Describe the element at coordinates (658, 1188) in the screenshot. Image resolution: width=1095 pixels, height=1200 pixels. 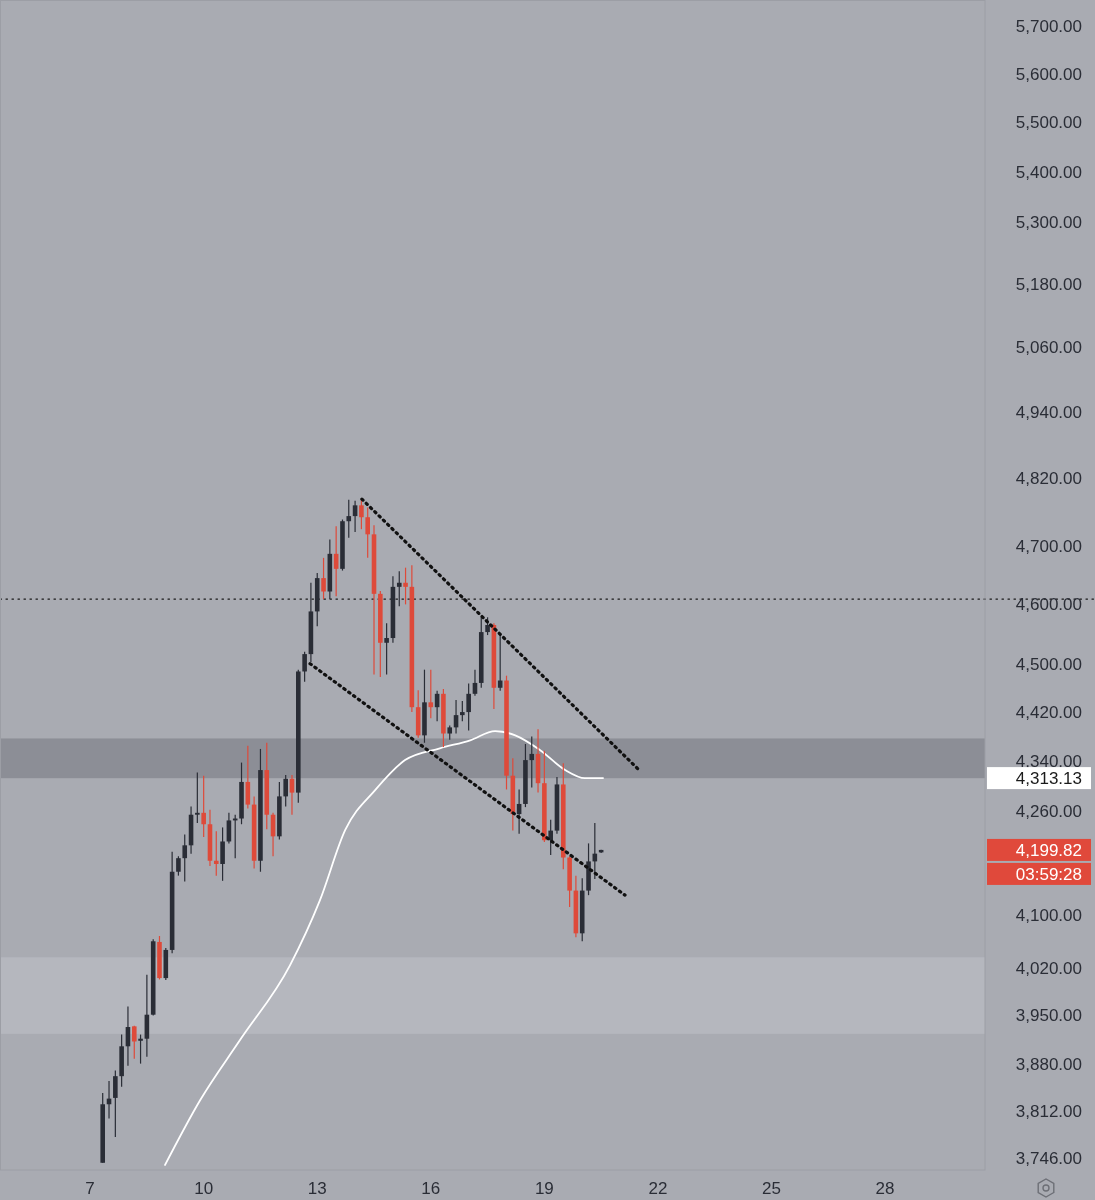
I see `x-tick-label: 22` at that location.